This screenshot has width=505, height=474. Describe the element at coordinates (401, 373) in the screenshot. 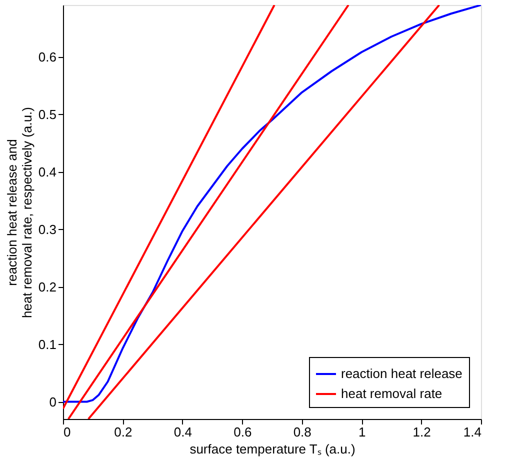

I see `legend-label: reaction heat release` at that location.